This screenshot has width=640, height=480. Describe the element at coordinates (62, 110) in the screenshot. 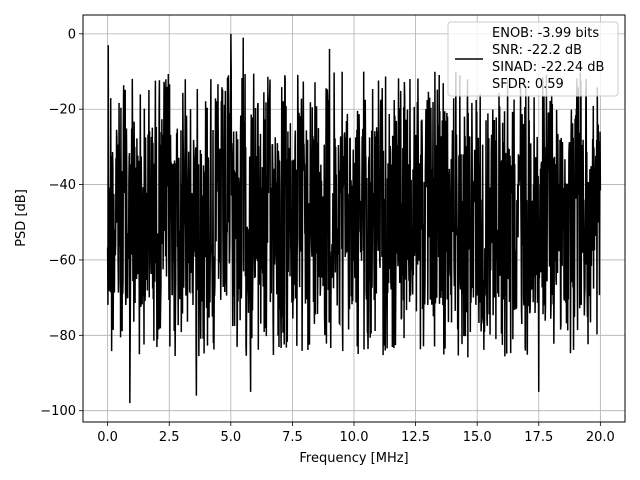

I see `y-tick-label: −20` at that location.